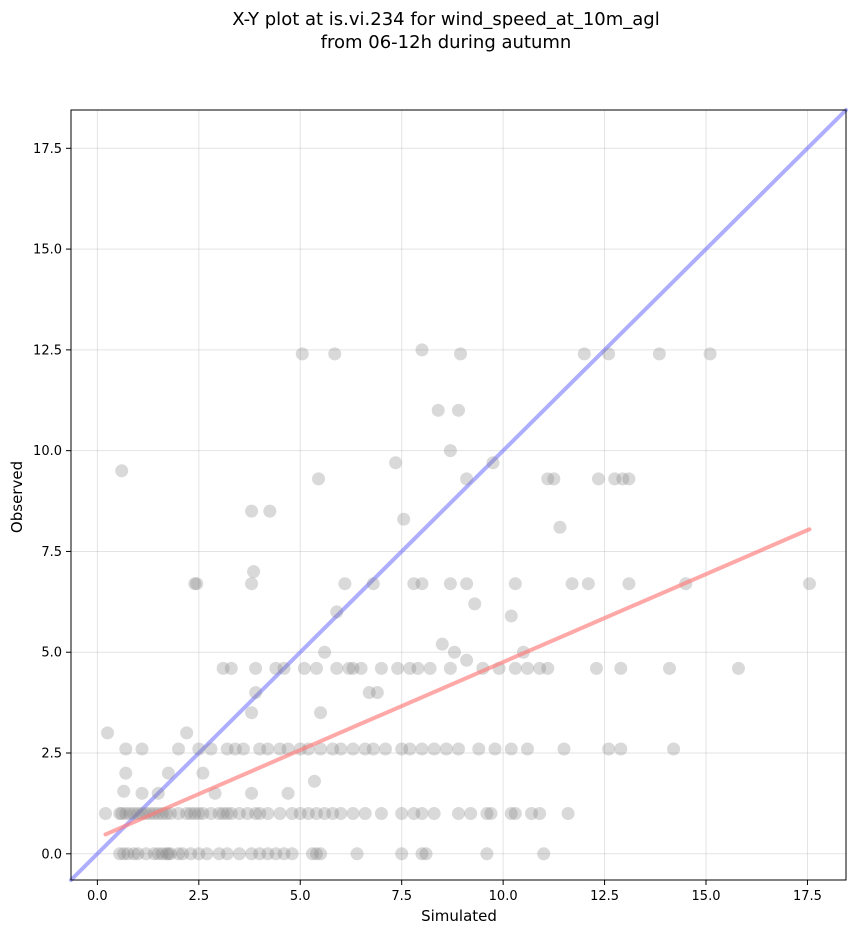 This screenshot has height=934, width=856. What do you see at coordinates (51, 854) in the screenshot?
I see `y-tick-label: 0.0` at bounding box center [51, 854].